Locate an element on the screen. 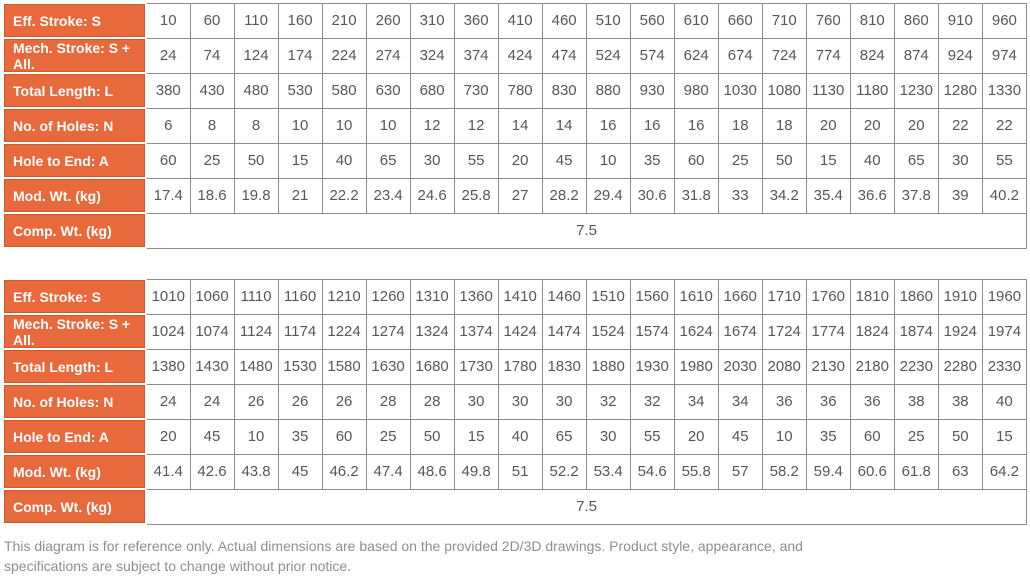  data-cell: 210 is located at coordinates (344, 20).